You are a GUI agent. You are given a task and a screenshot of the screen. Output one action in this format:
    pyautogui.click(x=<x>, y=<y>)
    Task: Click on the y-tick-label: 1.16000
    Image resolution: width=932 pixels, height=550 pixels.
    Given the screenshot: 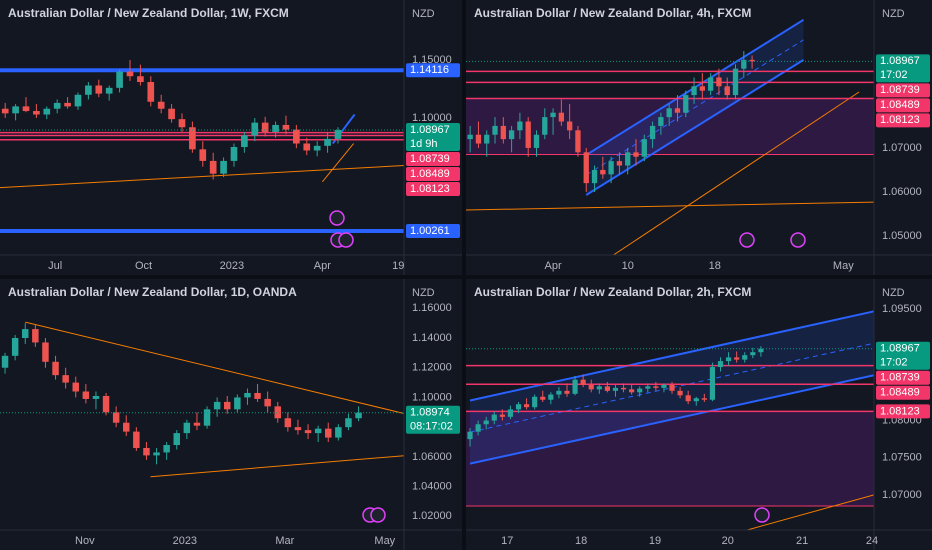 What is the action you would take?
    pyautogui.click(x=432, y=308)
    